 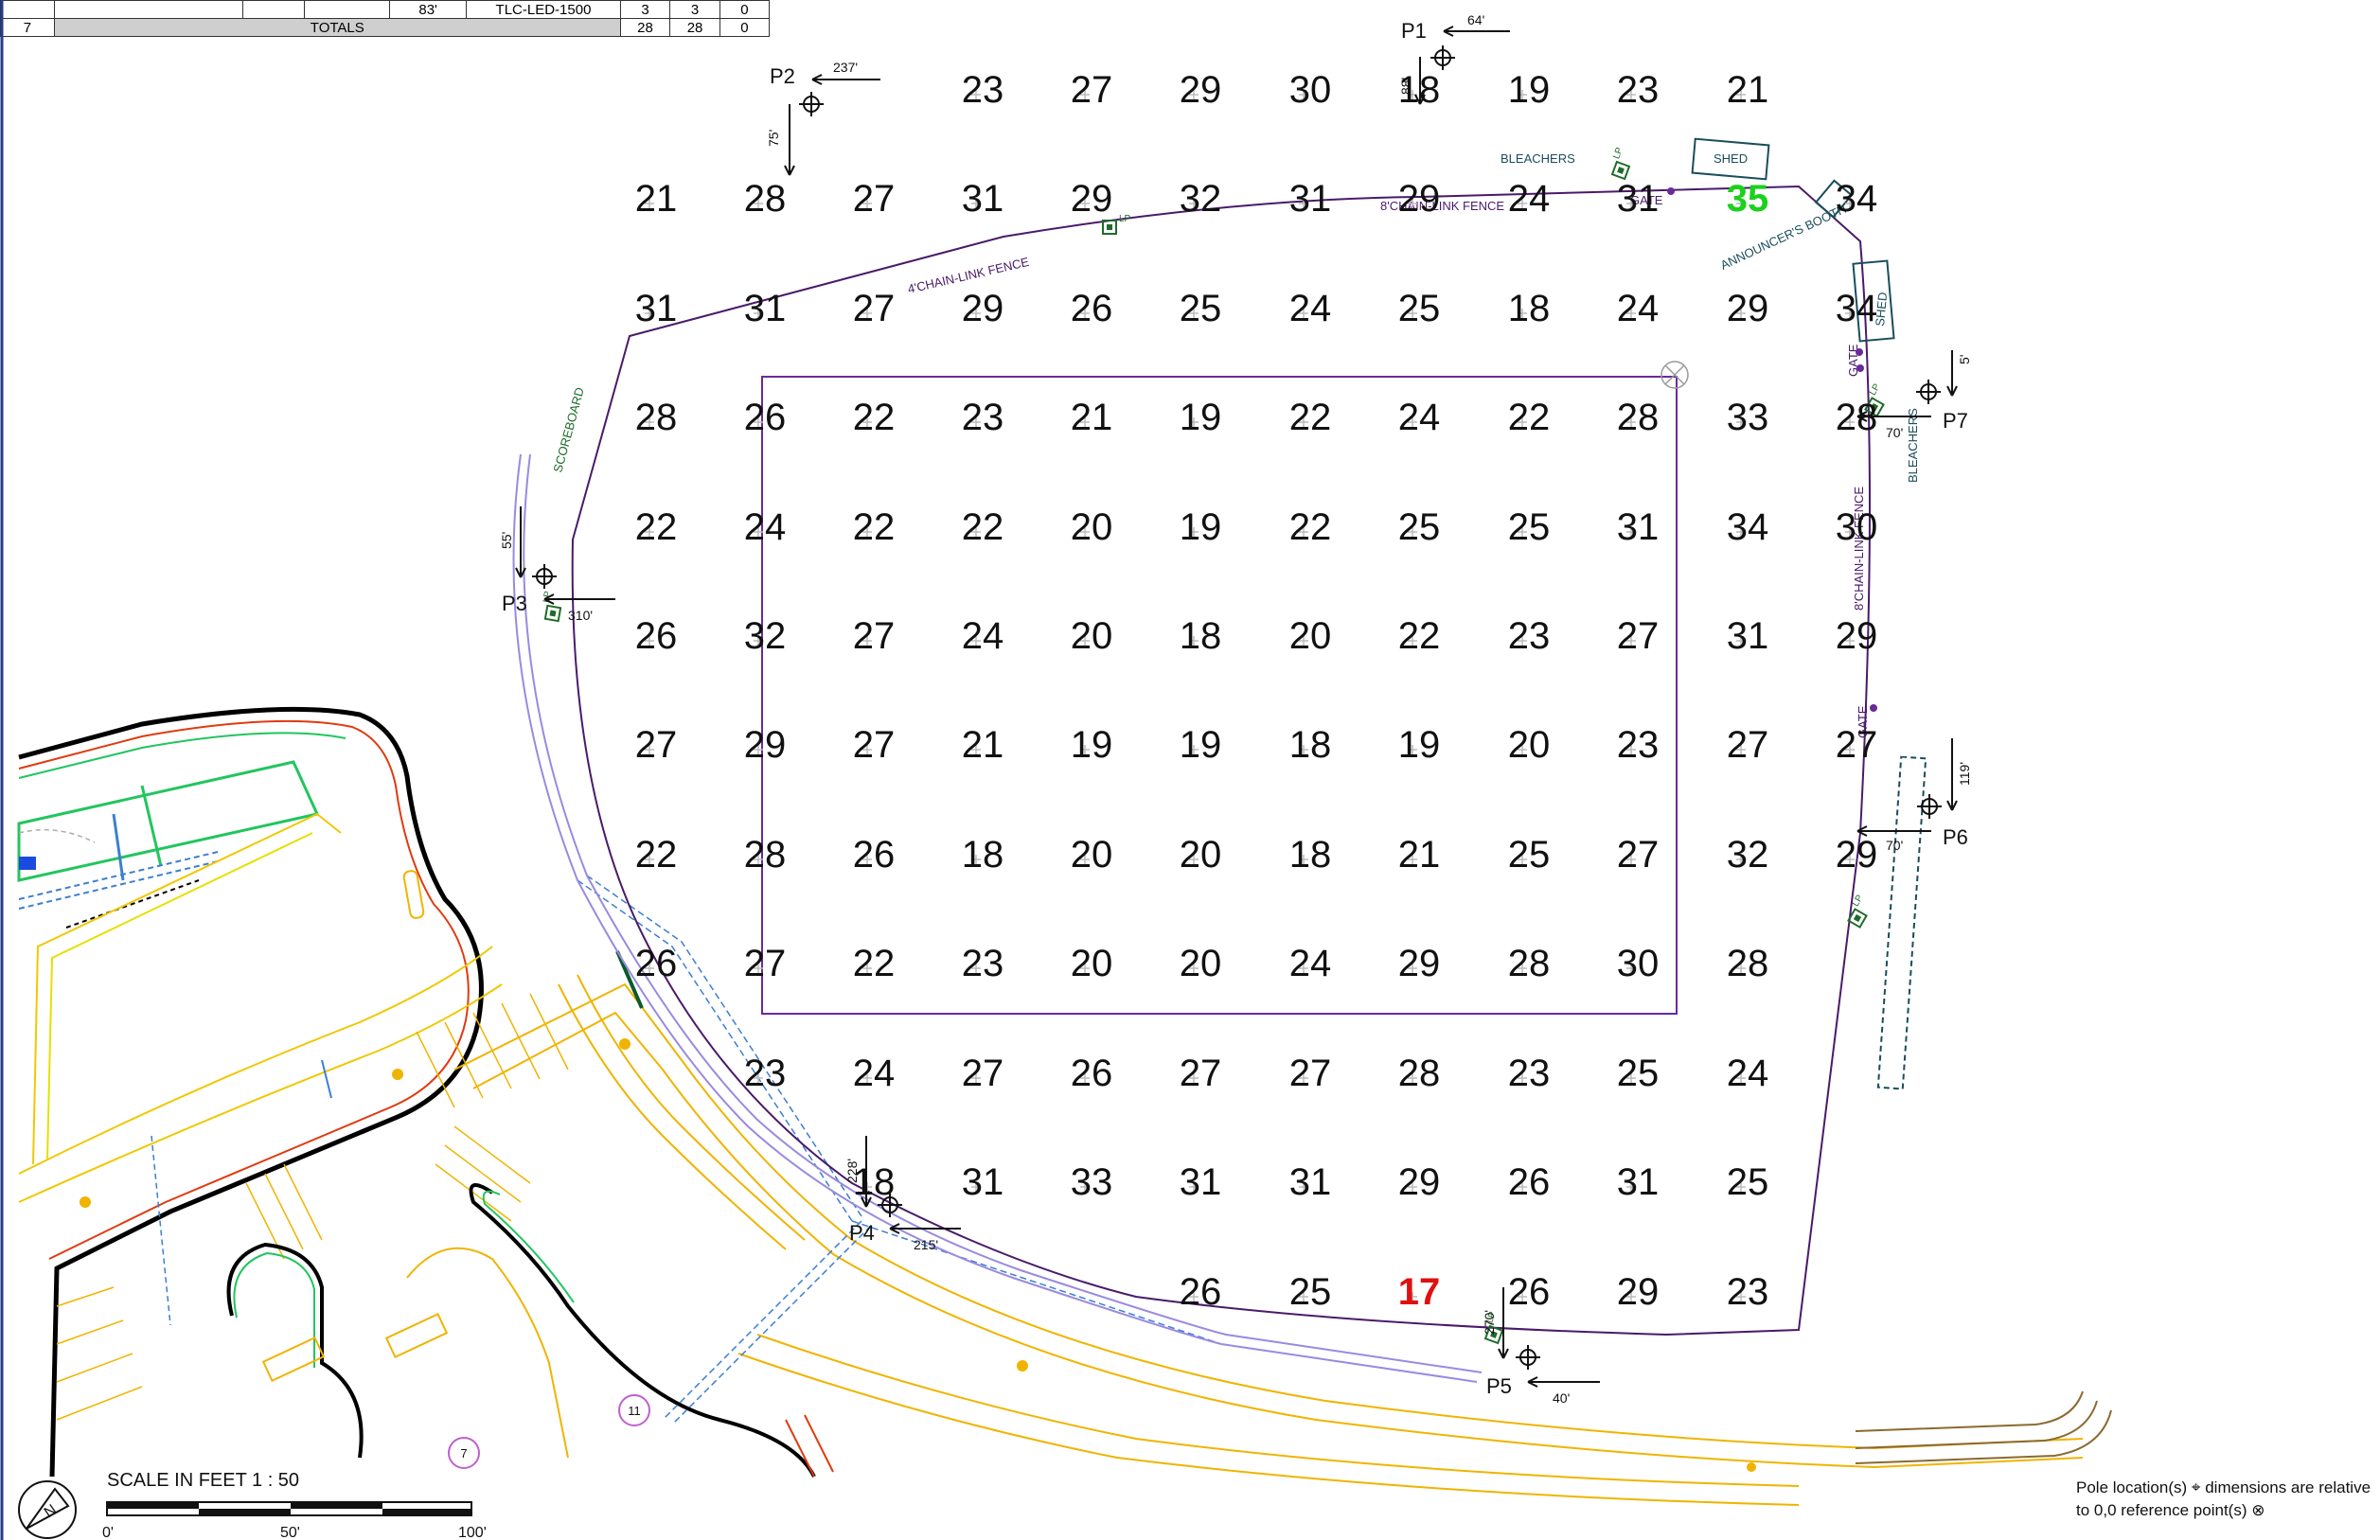 I want to click on illuminance-value: 32, so click(x=1201, y=199).